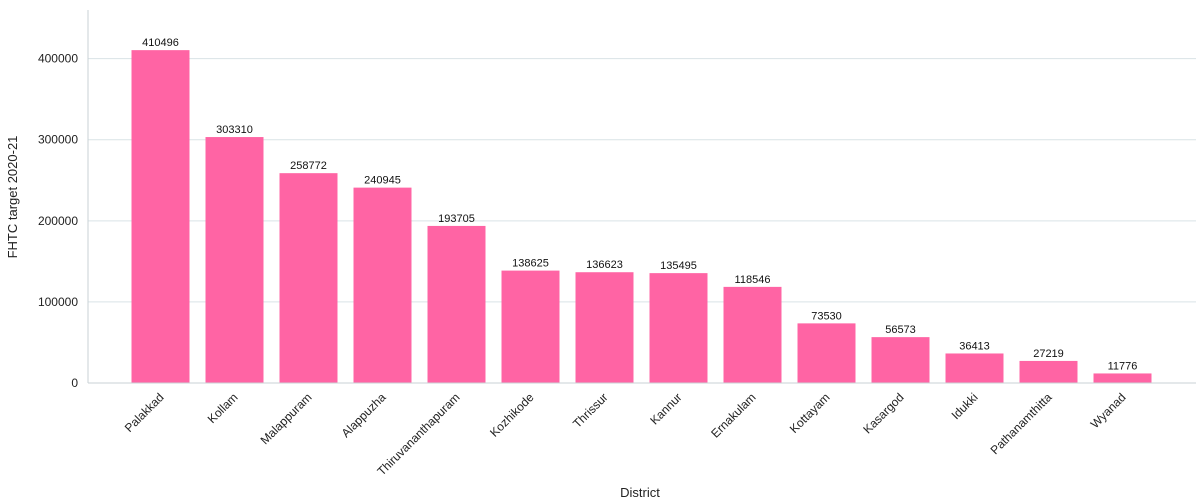  Describe the element at coordinates (810, 413) in the screenshot. I see `x-tick-label: Kottayam` at that location.